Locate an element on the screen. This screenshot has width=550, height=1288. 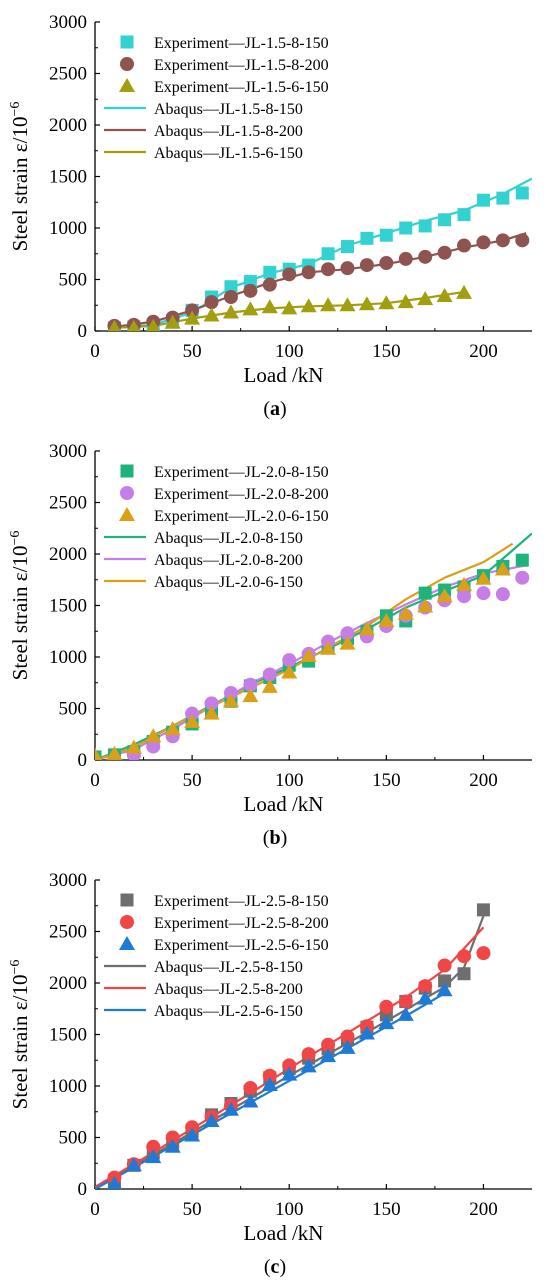
legend-label: Abaqus—JL-2.5-6-150 is located at coordinates (228, 1011).